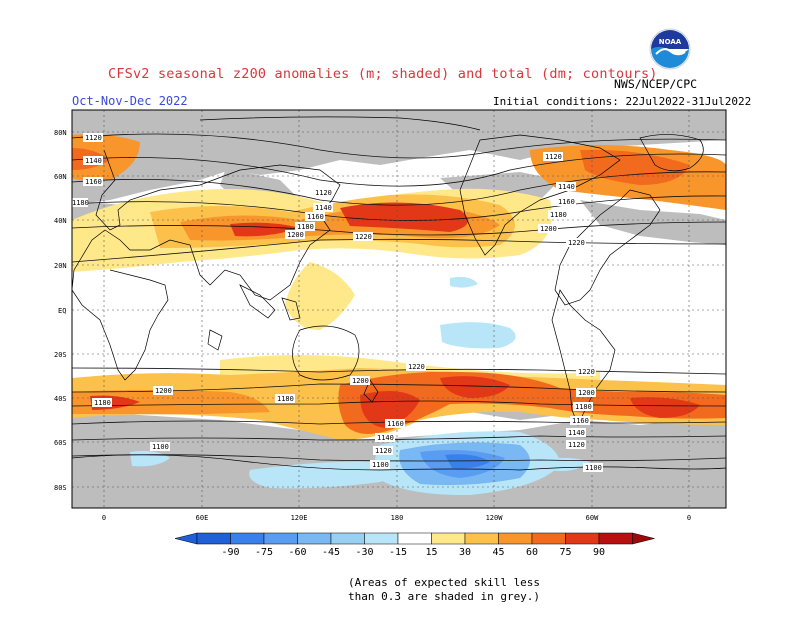 This screenshot has width=800, height=618. Describe the element at coordinates (60, 221) in the screenshot. I see `lat-label: 40N` at that location.